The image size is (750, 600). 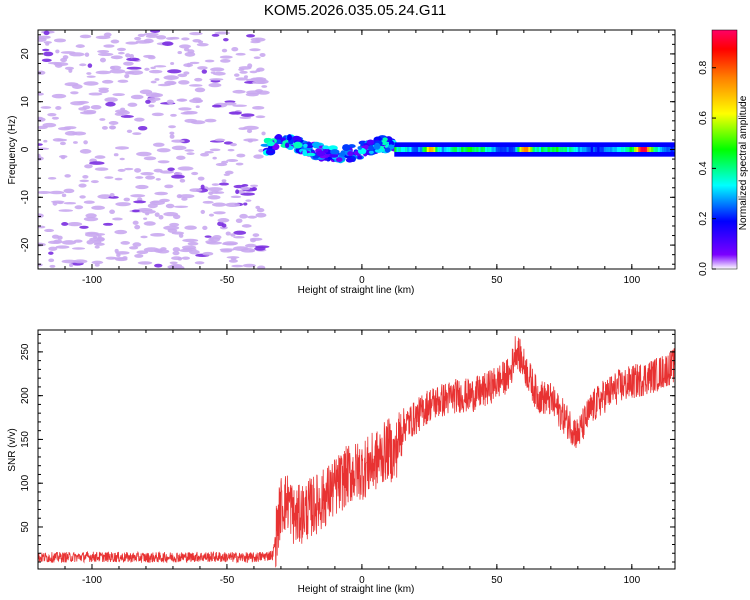 I want to click on snr-ytick-label: 50, so click(x=25, y=527).